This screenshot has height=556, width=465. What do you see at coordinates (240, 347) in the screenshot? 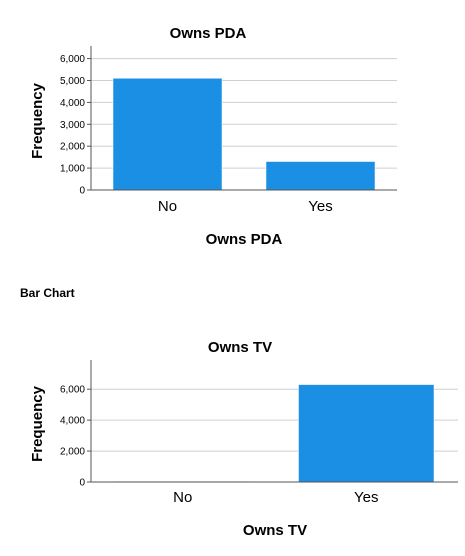
I see `chart-title: Owns TV` at bounding box center [240, 347].